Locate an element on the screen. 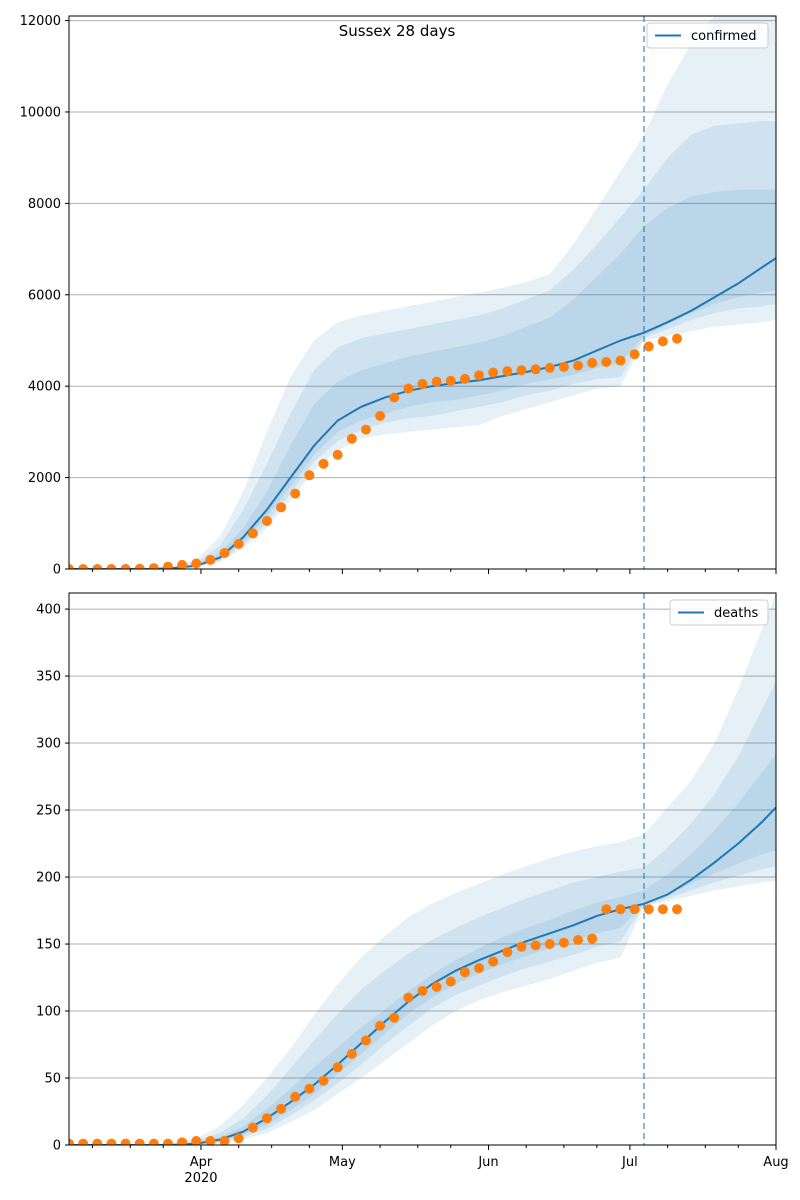 This screenshot has width=800, height=1200. y-tick-label: 2000 is located at coordinates (44, 478).